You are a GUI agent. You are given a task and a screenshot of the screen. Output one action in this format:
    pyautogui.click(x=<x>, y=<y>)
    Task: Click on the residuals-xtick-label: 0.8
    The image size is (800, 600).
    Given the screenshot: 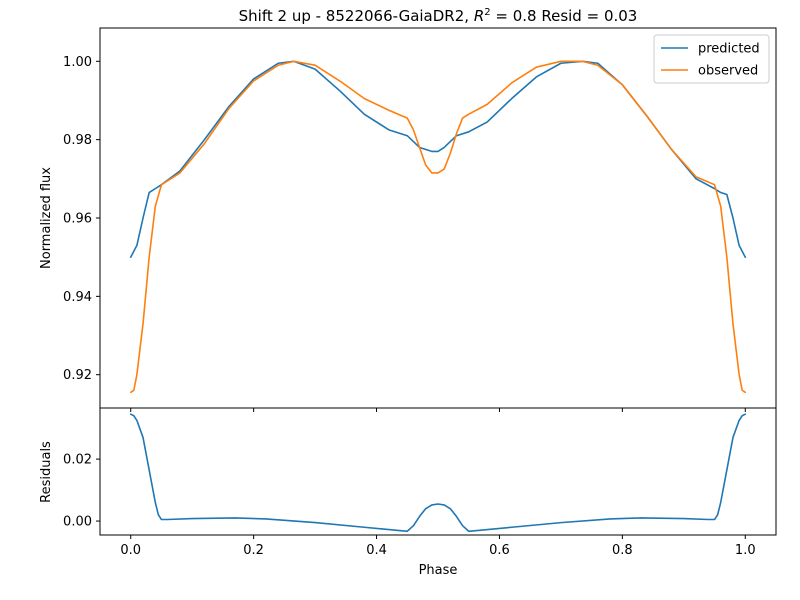 What is the action you would take?
    pyautogui.click(x=622, y=550)
    